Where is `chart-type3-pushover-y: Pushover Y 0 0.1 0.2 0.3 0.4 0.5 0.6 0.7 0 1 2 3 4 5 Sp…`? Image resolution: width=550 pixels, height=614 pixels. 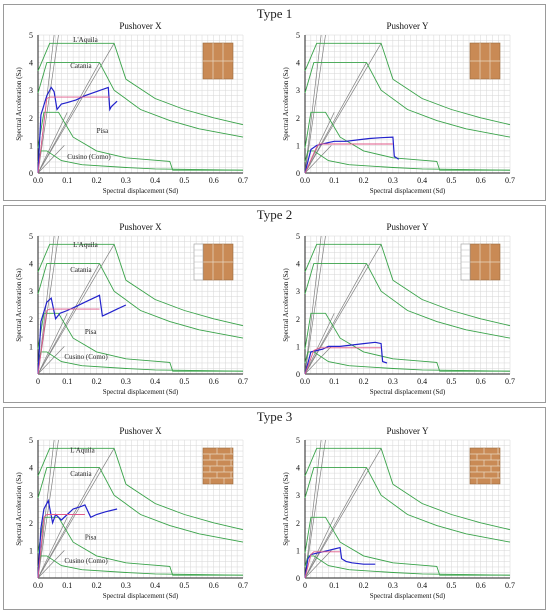
chart-type3-pushover-y: Pushover Y 0 0.1 0.2 0.3 0.4 0.5 0.6 0.7 0 1 2 3 4 5 Sp… is located at coordinates (398, 513).